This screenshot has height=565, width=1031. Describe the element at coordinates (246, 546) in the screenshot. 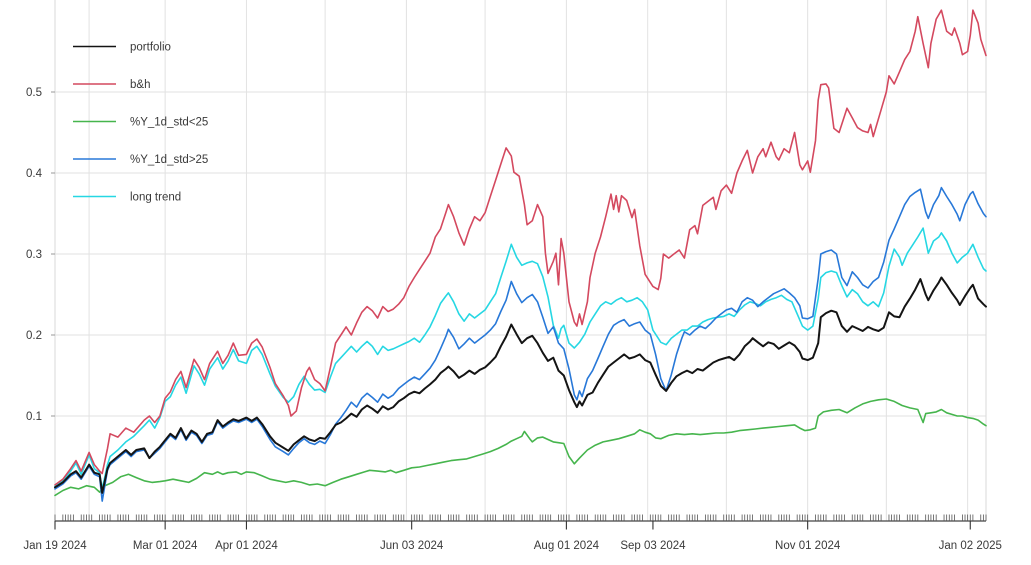

I see `x-tick-label: Apr 01 2024` at that location.